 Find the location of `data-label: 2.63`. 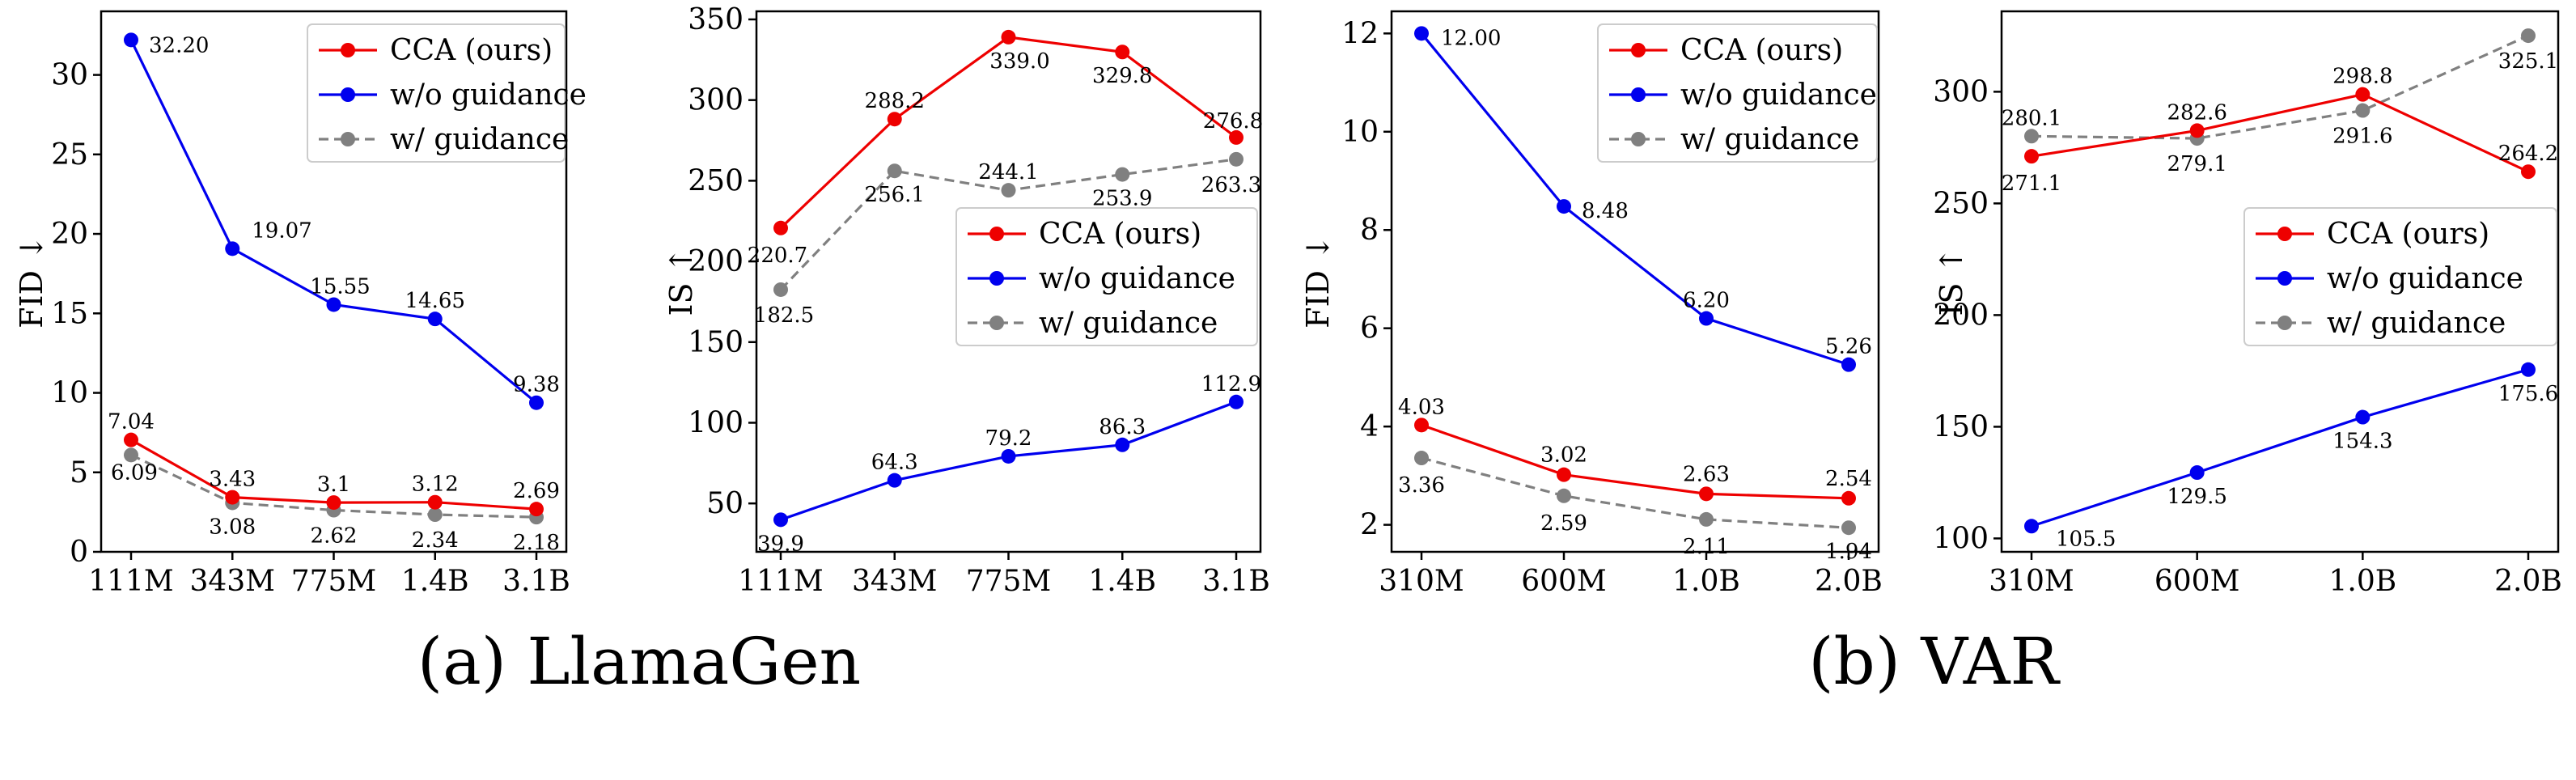

data-label: 2.63 is located at coordinates (1706, 474).